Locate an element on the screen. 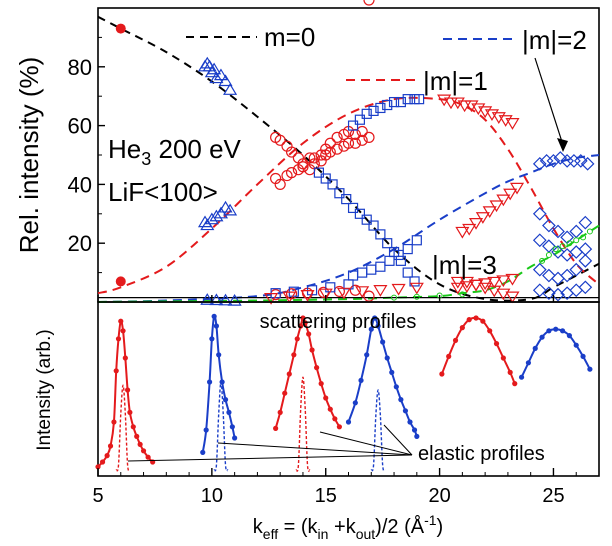 The width and height of the screenshot is (612, 546). x-tick-label: 20 is located at coordinates (439, 496).